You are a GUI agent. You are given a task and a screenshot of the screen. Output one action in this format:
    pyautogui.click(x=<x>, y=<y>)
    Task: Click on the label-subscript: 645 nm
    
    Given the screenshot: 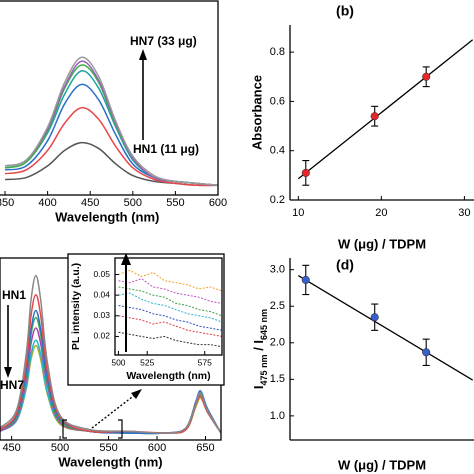 What is the action you would take?
    pyautogui.click(x=264, y=324)
    